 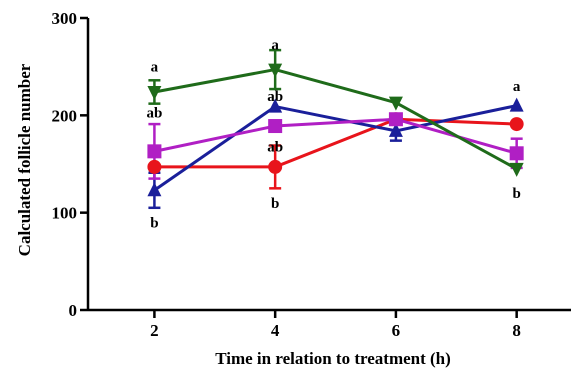 I want to click on y-tick-label: 300, so click(x=65, y=18).